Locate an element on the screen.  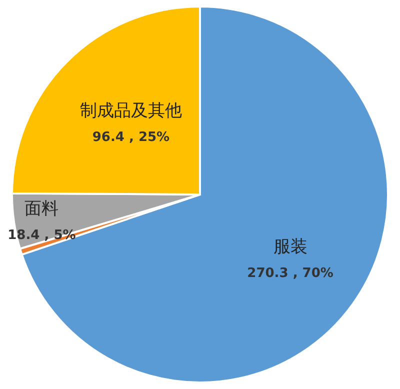
slice-label: 服装 is located at coordinates (290, 246).